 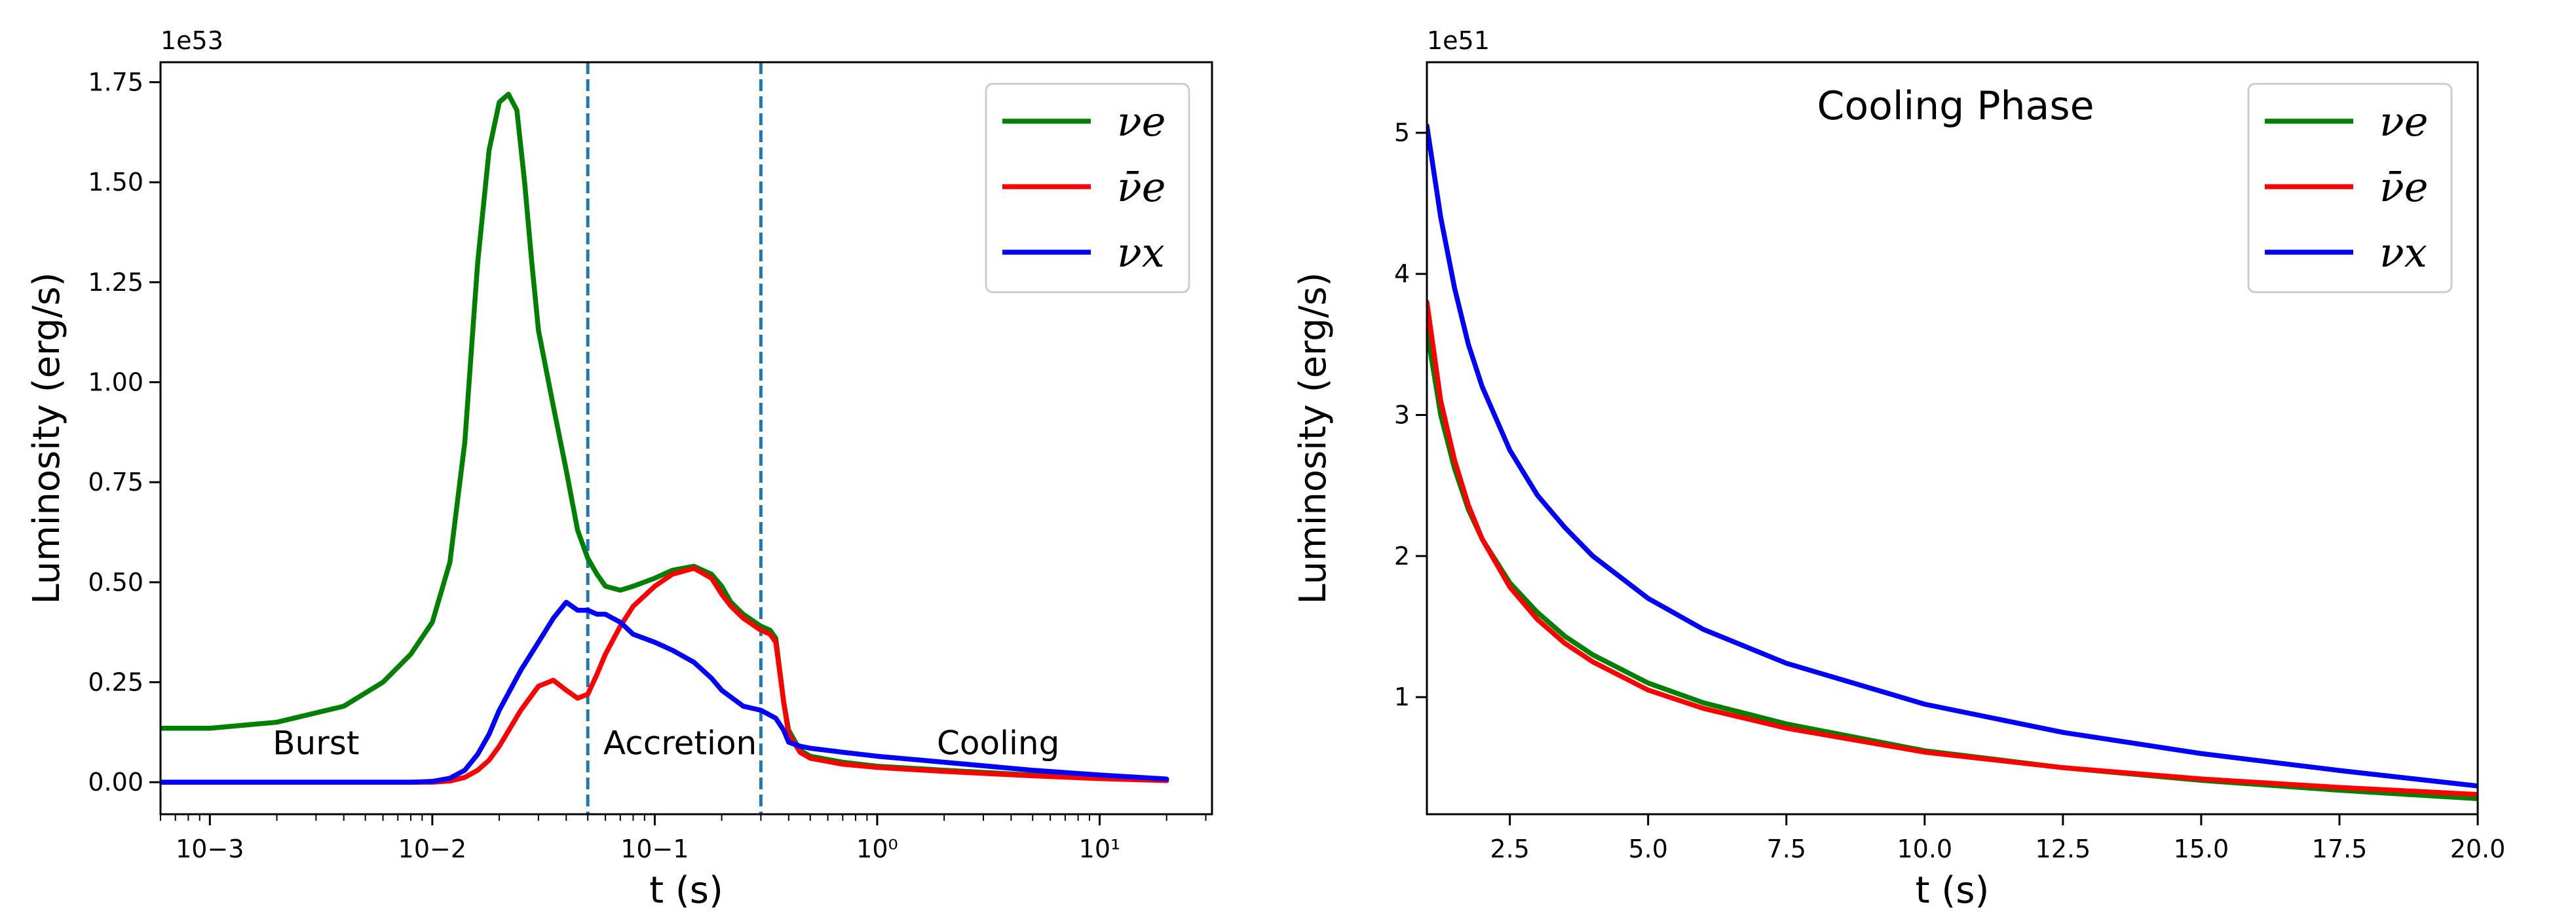 What do you see at coordinates (1402, 273) in the screenshot?
I see `y-tick-label: 4` at bounding box center [1402, 273].